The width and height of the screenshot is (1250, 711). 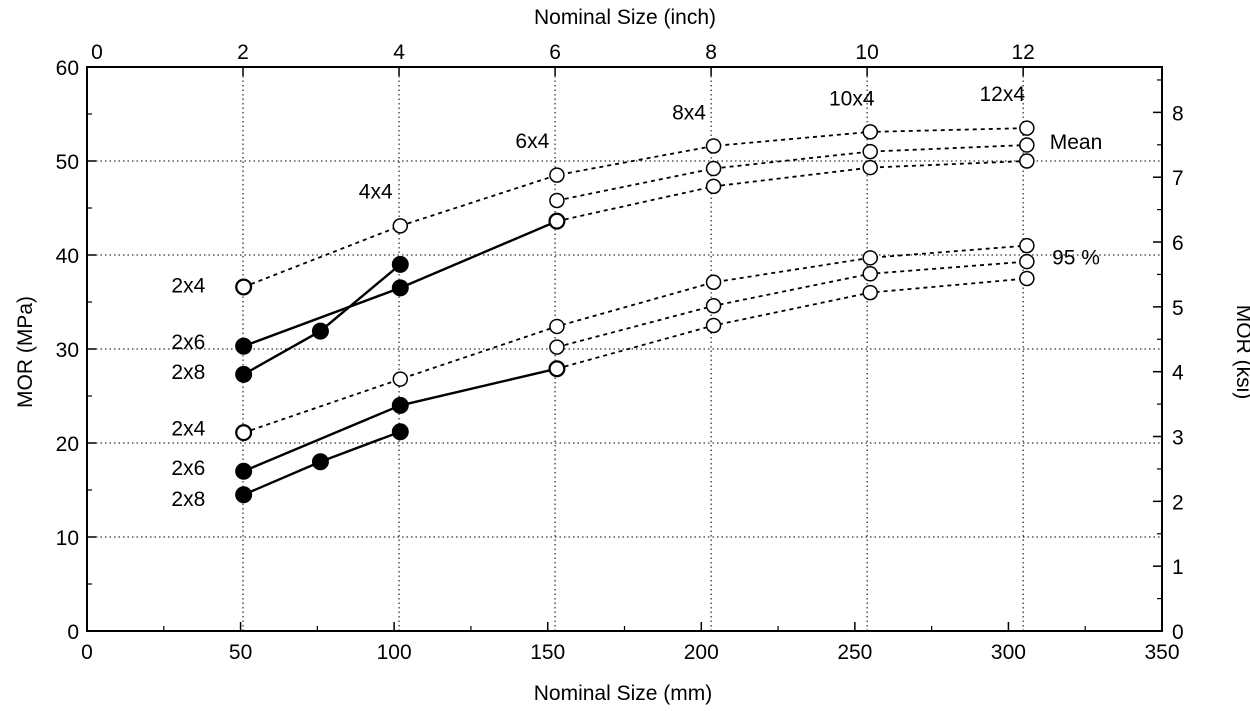 What do you see at coordinates (625, 17) in the screenshot?
I see `top-axis-title: Nominal Size (inch)` at bounding box center [625, 17].